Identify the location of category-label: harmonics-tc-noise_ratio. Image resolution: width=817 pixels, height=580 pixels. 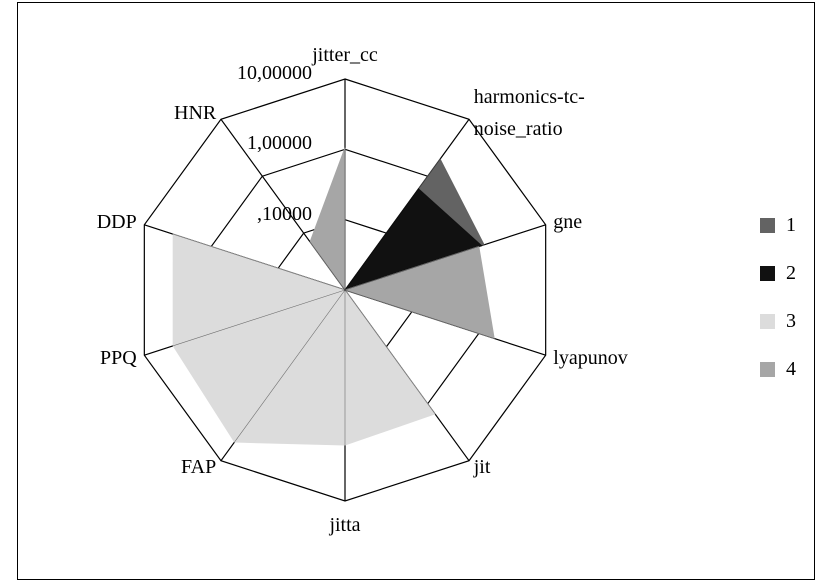
(529, 112).